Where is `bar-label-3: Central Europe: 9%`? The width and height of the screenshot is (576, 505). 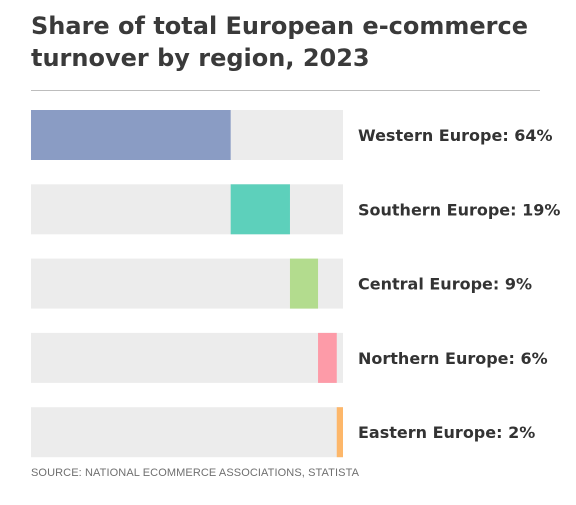
bar-label-3: Central Europe: 9% is located at coordinates (445, 284).